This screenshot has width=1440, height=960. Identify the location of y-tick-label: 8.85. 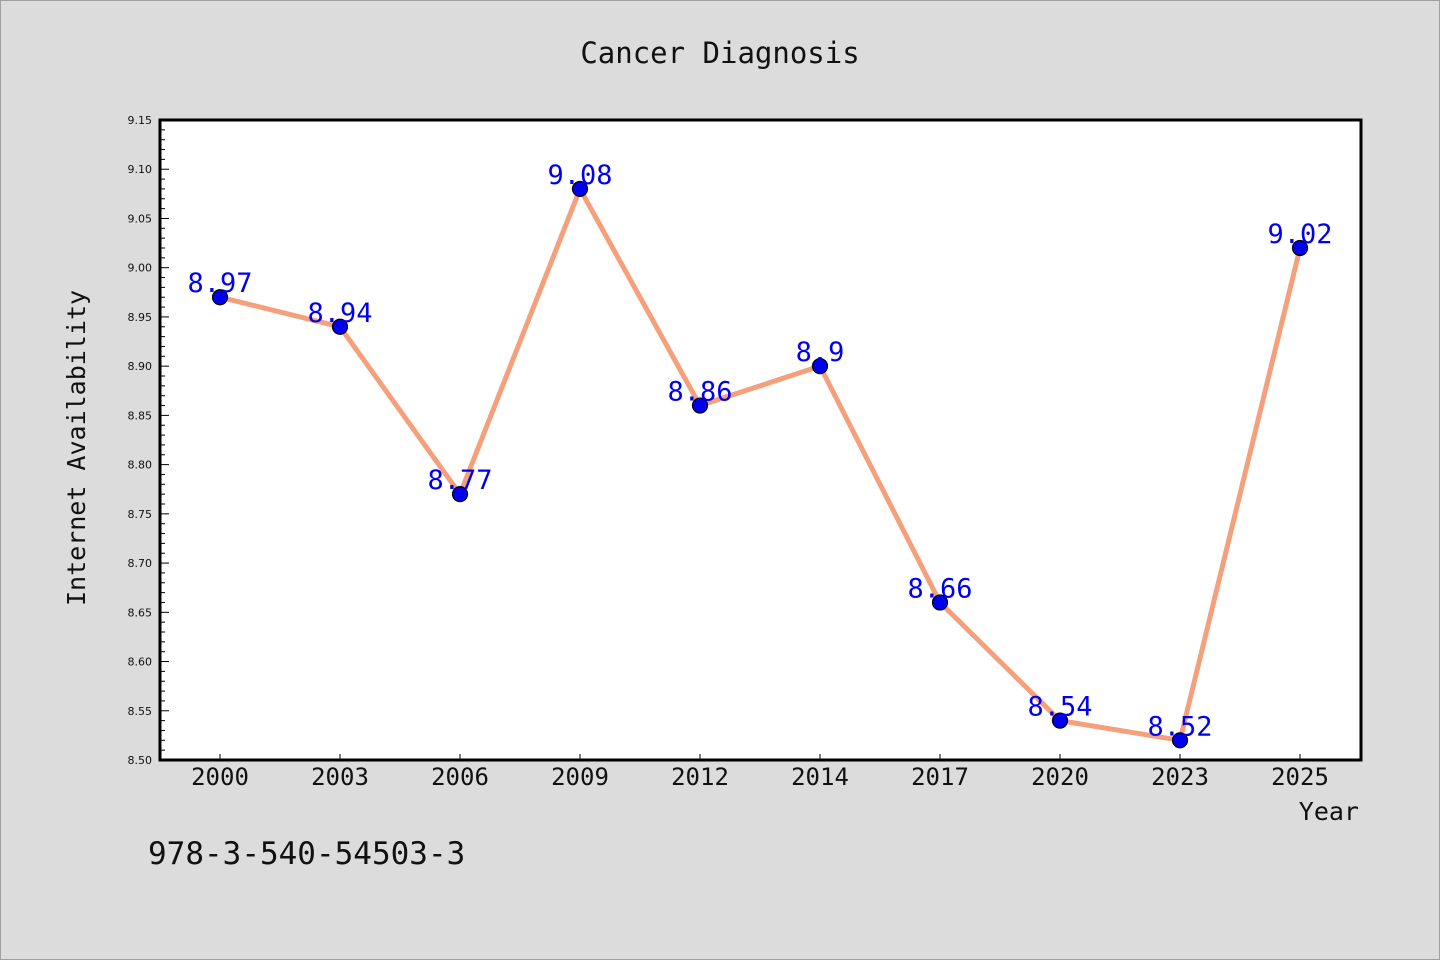
(140, 415).